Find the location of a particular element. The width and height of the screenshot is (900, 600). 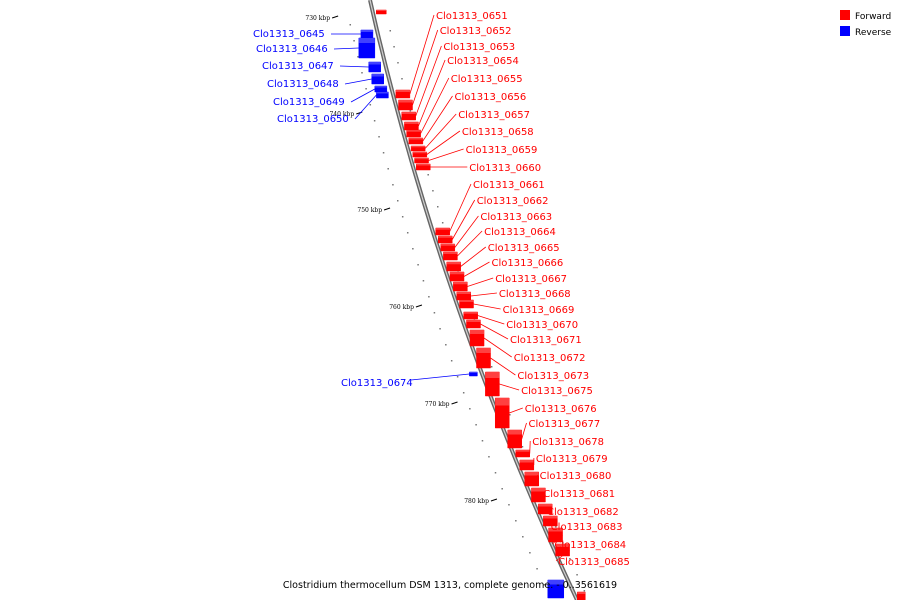

gene-label-forward: Clo1313_0669 is located at coordinates (539, 310).